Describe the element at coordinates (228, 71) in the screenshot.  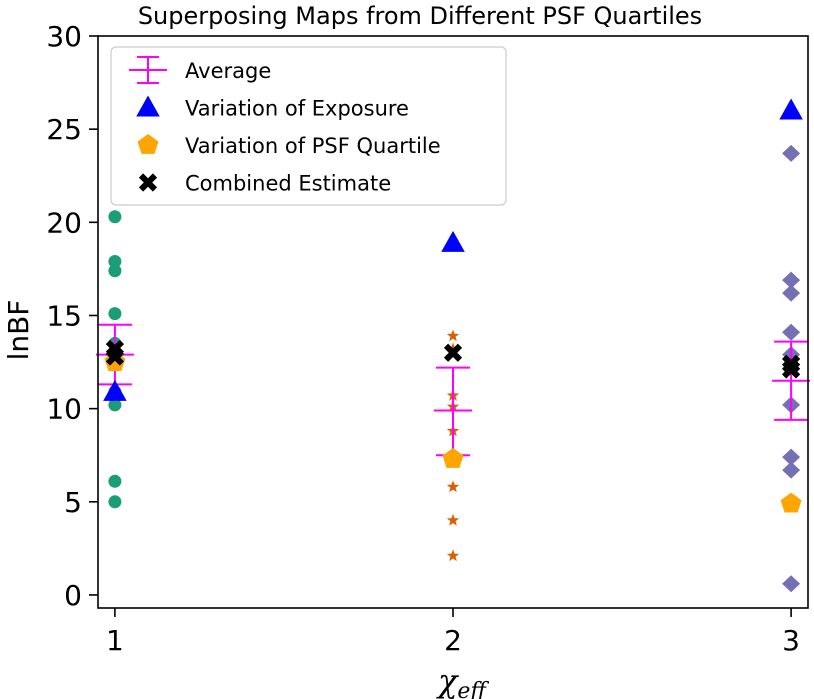
I see `legend-label: Average` at that location.